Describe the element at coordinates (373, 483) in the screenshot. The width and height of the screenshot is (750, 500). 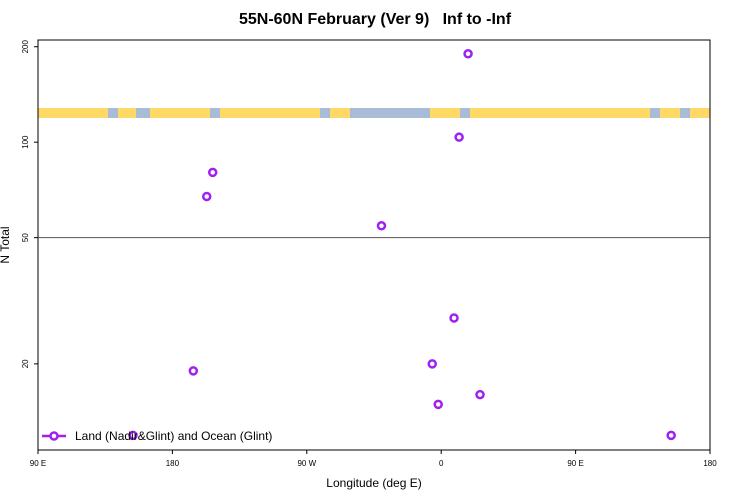
I see `x-axis-label: Longitude (deg E)` at that location.